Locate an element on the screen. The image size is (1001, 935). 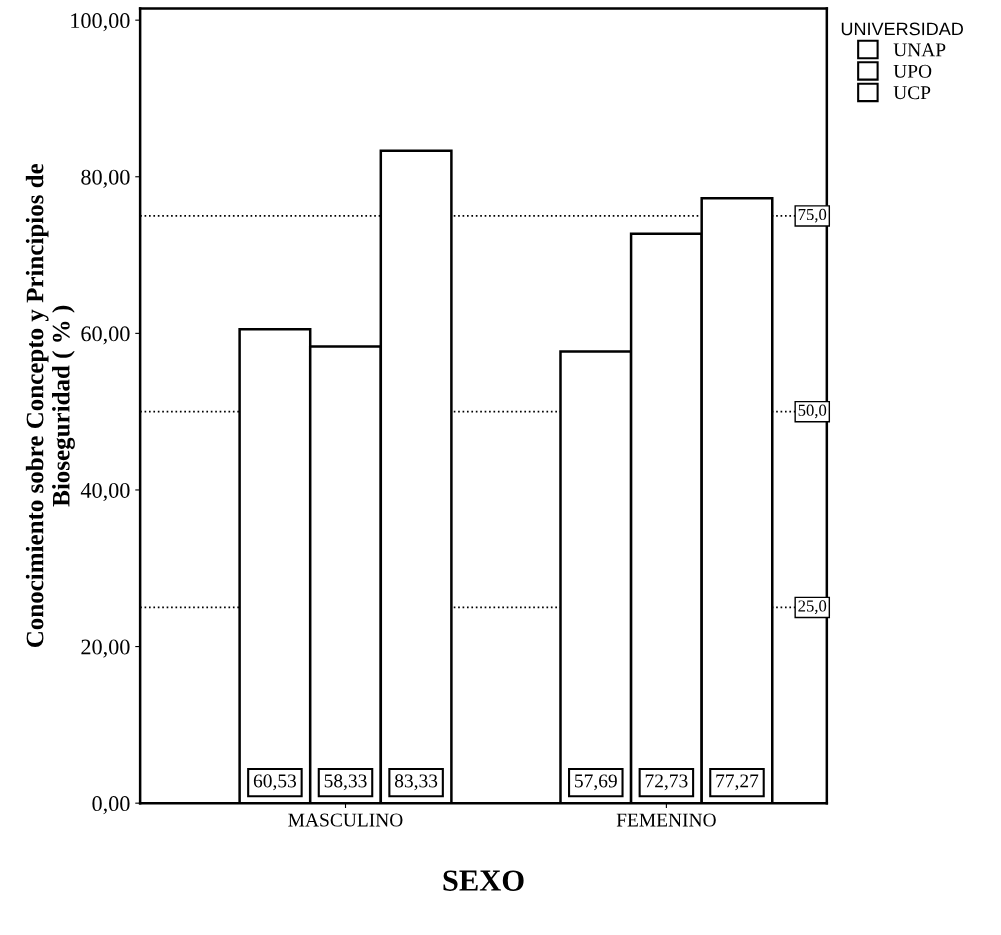
y-tick-label: 40,00 is located at coordinates (105, 492).